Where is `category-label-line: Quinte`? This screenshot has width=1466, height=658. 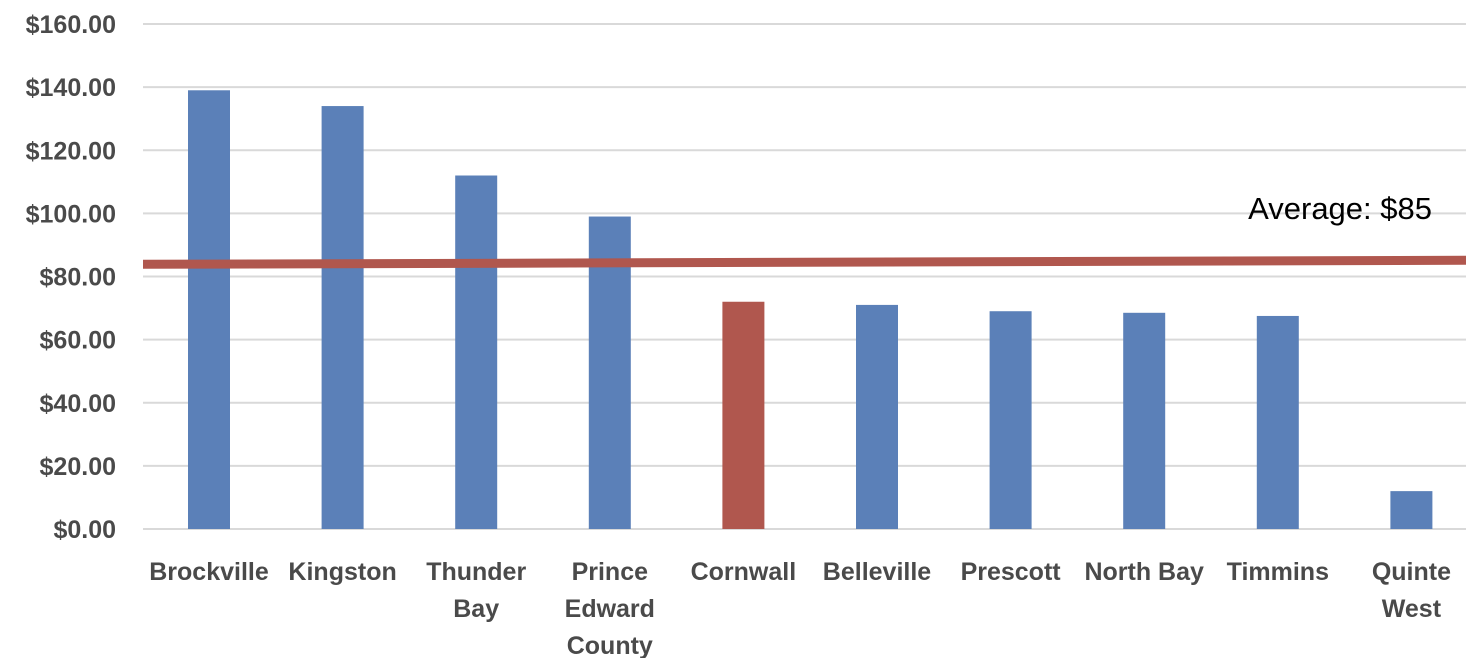
category-label-line: Quinte is located at coordinates (1411, 572).